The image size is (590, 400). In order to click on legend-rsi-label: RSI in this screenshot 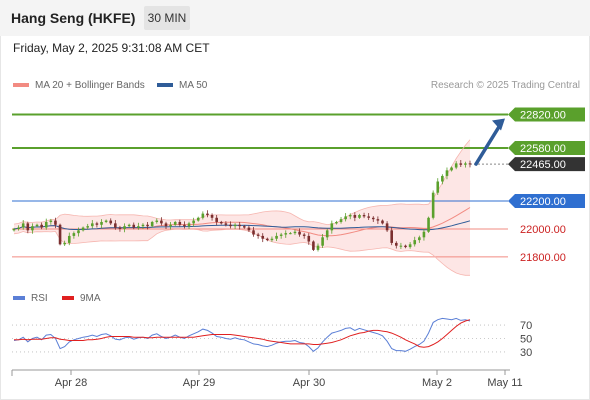, I will do `click(39, 298)`.